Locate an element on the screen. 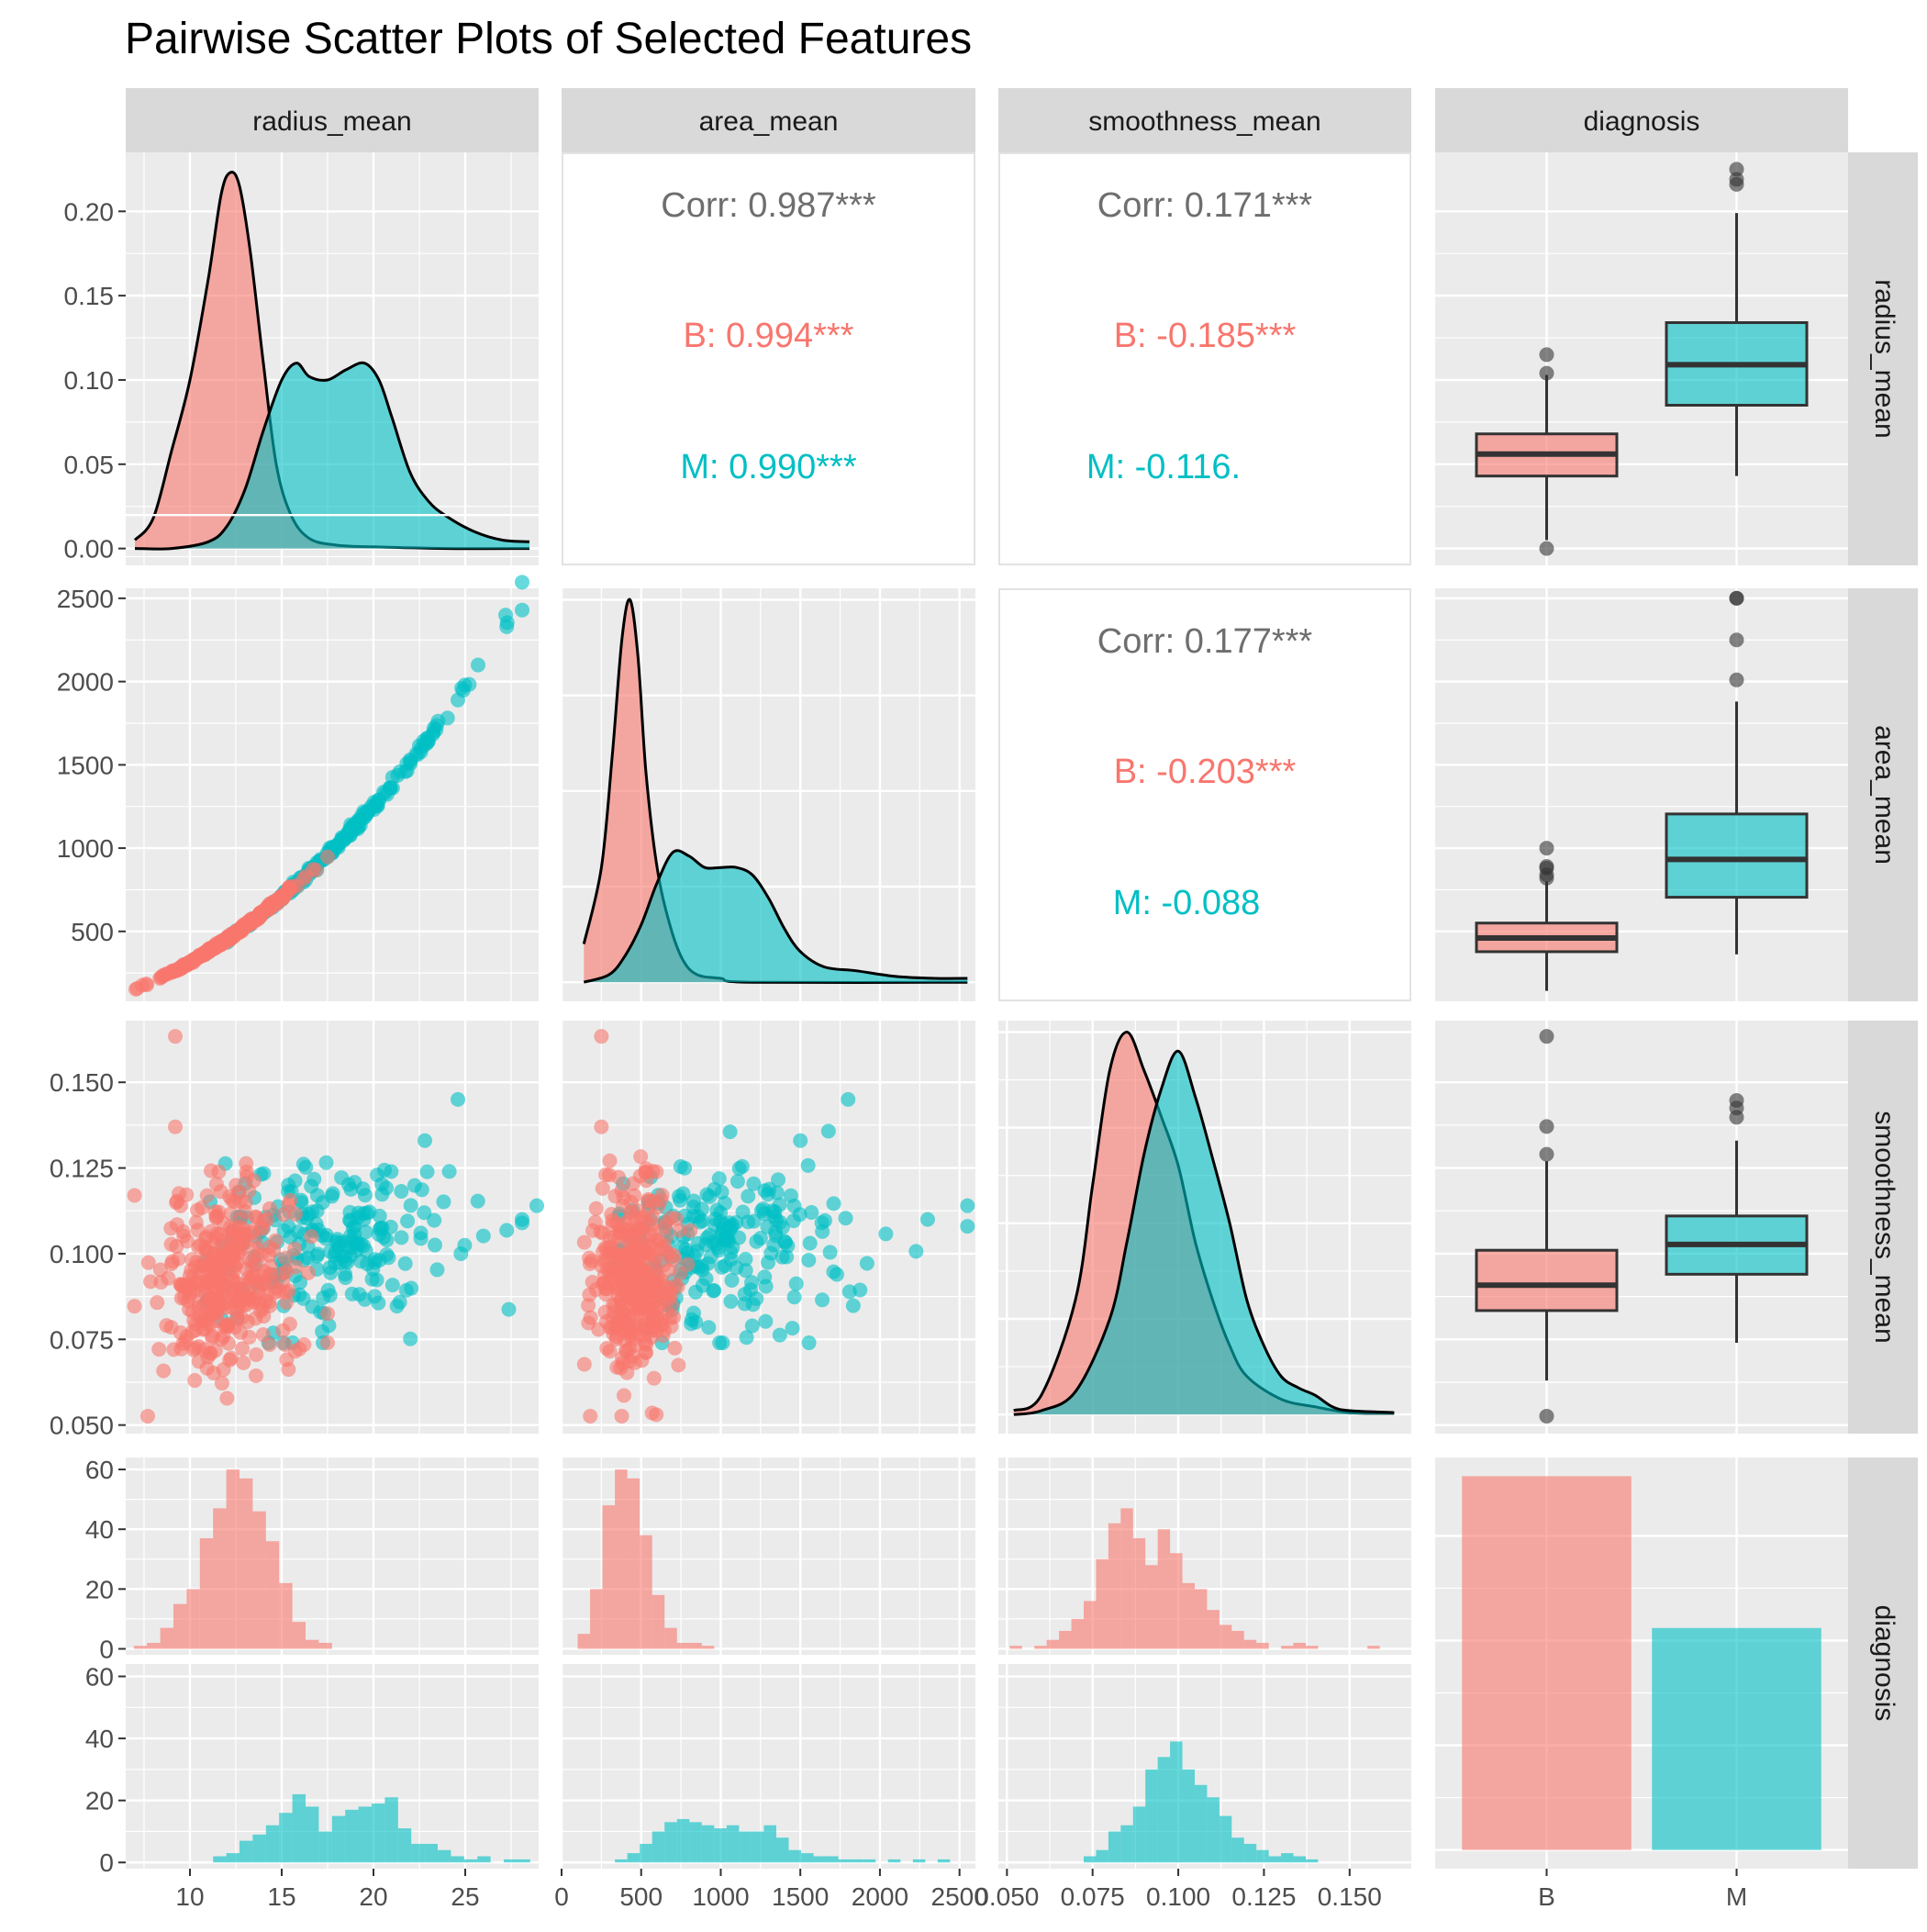 This screenshot has width=1927, height=1932. y-tick-label: 0.150 is located at coordinates (82, 1082).